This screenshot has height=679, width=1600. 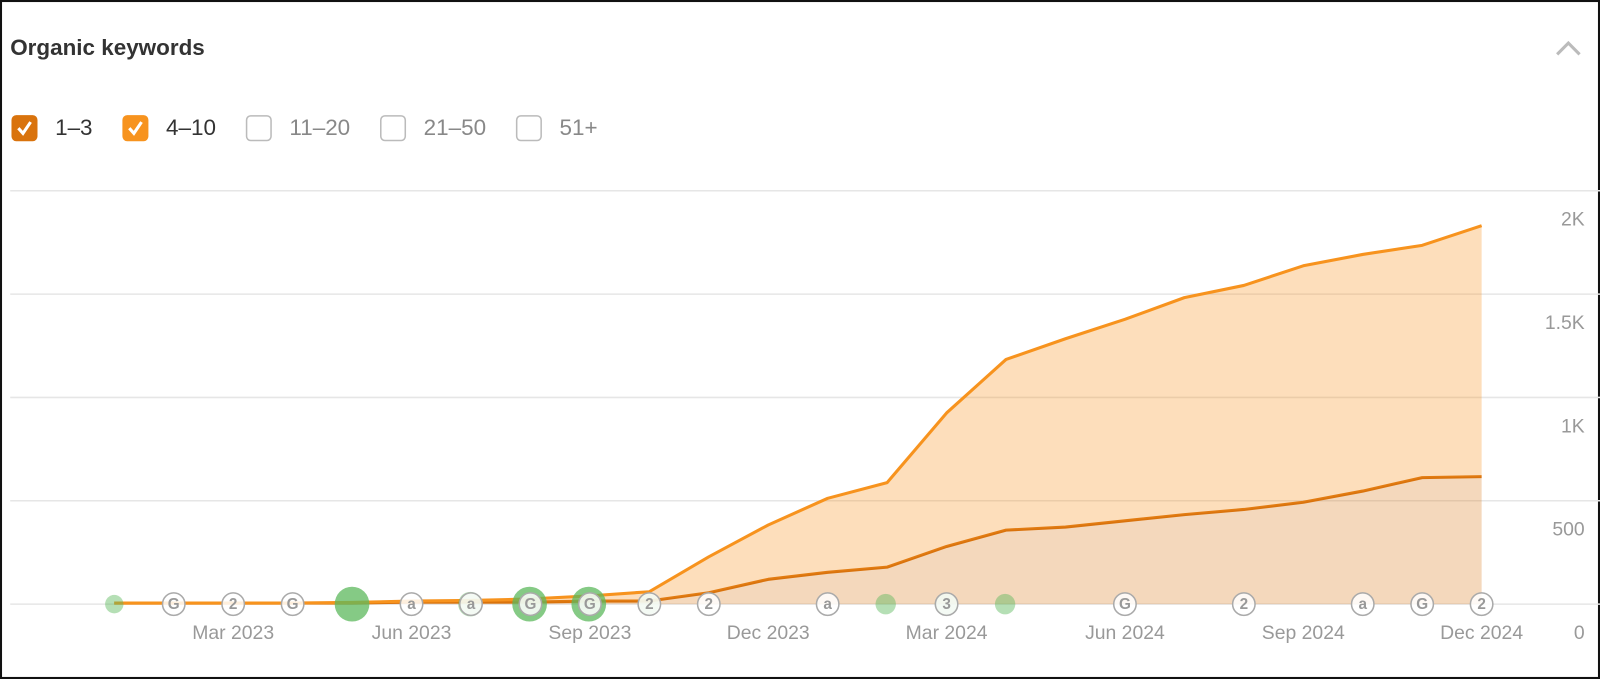 I want to click on y-tick-label: 1K, so click(x=1573, y=426).